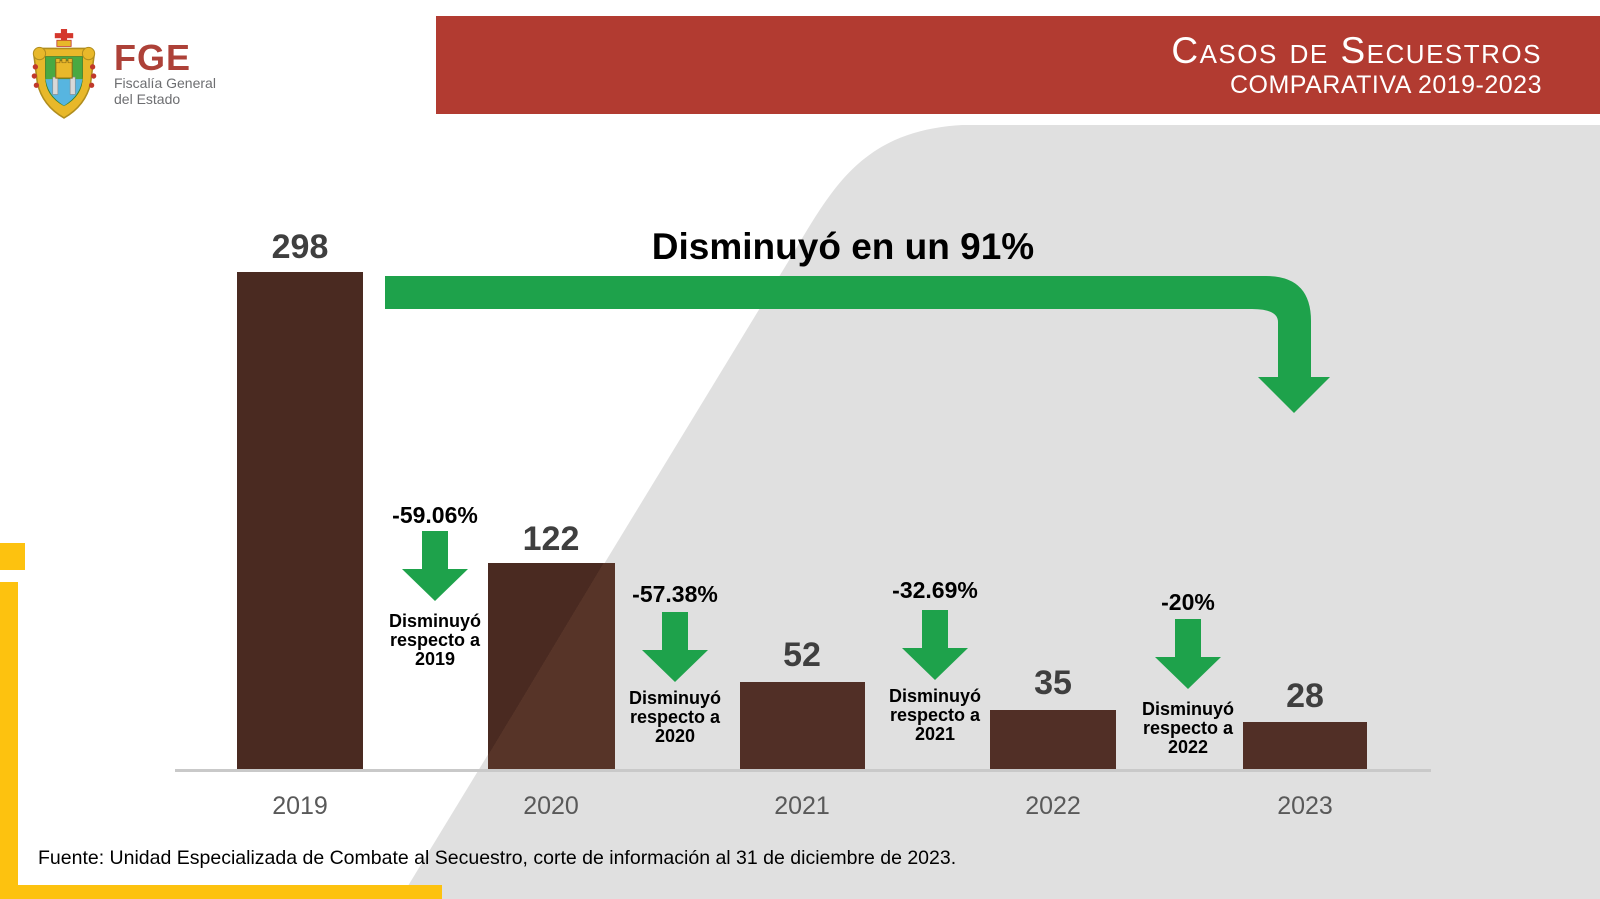  What do you see at coordinates (1305, 746) in the screenshot?
I see `bar-2023` at bounding box center [1305, 746].